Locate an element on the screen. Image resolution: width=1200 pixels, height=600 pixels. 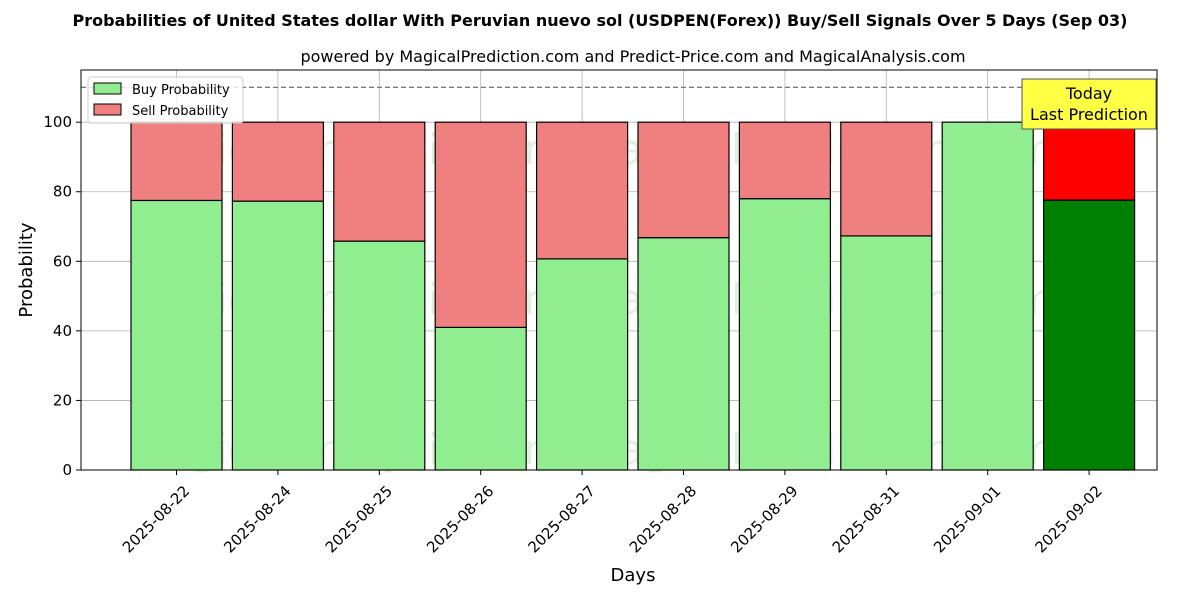
x-tick-label: 2025-08-25 is located at coordinates (359, 519).